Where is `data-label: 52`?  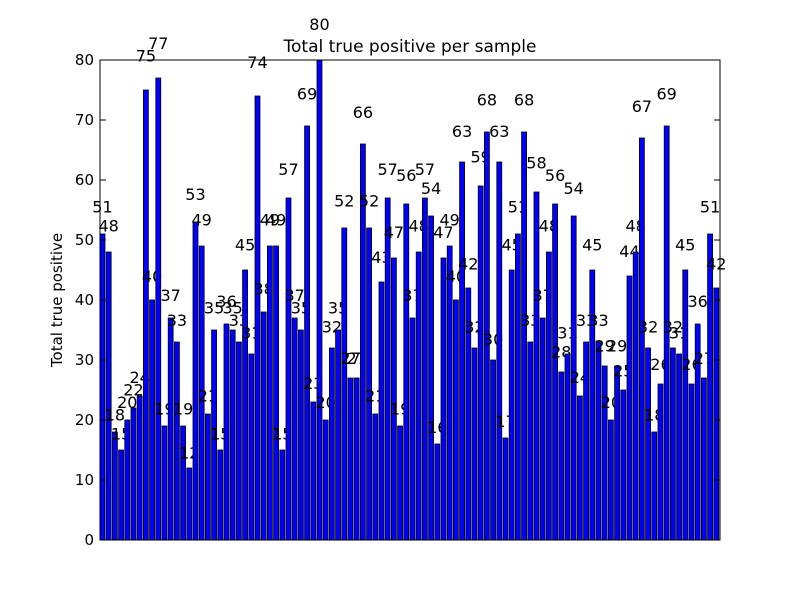
data-label: 52 is located at coordinates (344, 200).